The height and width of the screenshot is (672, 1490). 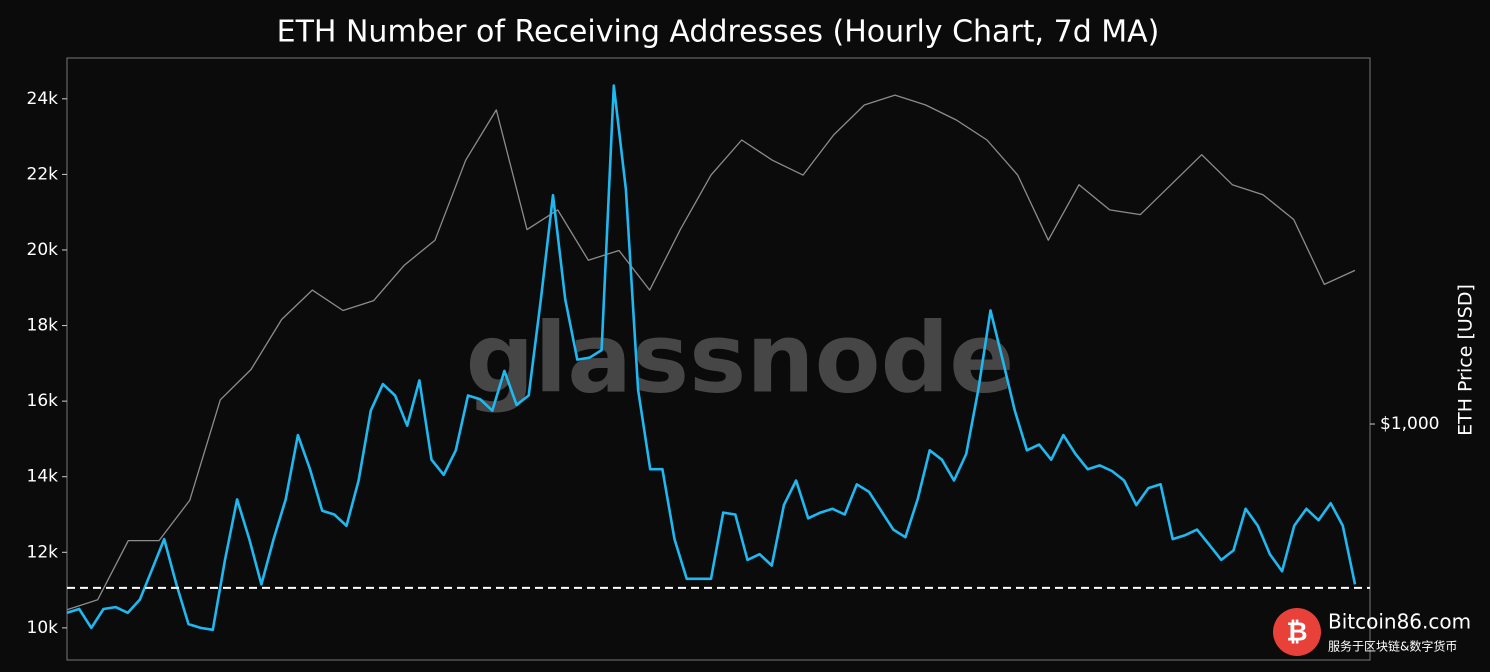 What do you see at coordinates (43, 326) in the screenshot?
I see `y-tick-label: 18k` at bounding box center [43, 326].